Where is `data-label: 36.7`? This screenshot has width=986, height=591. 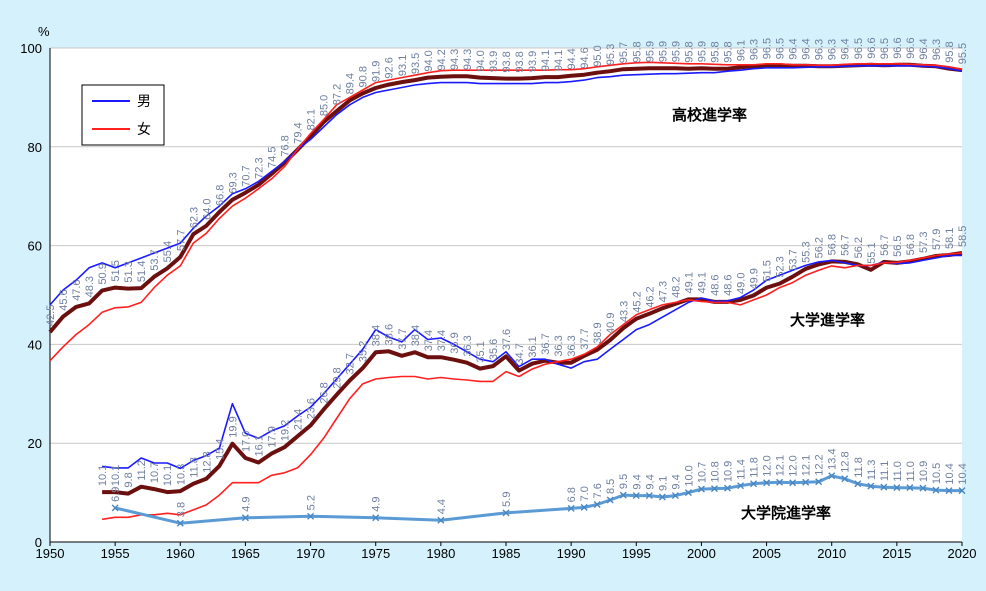
data-label: 36.7 is located at coordinates (546, 343).